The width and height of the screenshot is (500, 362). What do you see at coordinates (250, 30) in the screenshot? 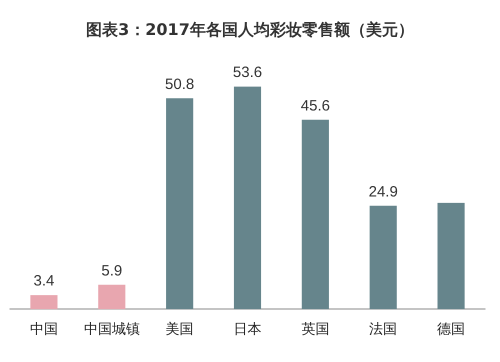
I see `chart-title: 图表3：2017年各国人均彩妆零售额（美元）` at bounding box center [250, 30].